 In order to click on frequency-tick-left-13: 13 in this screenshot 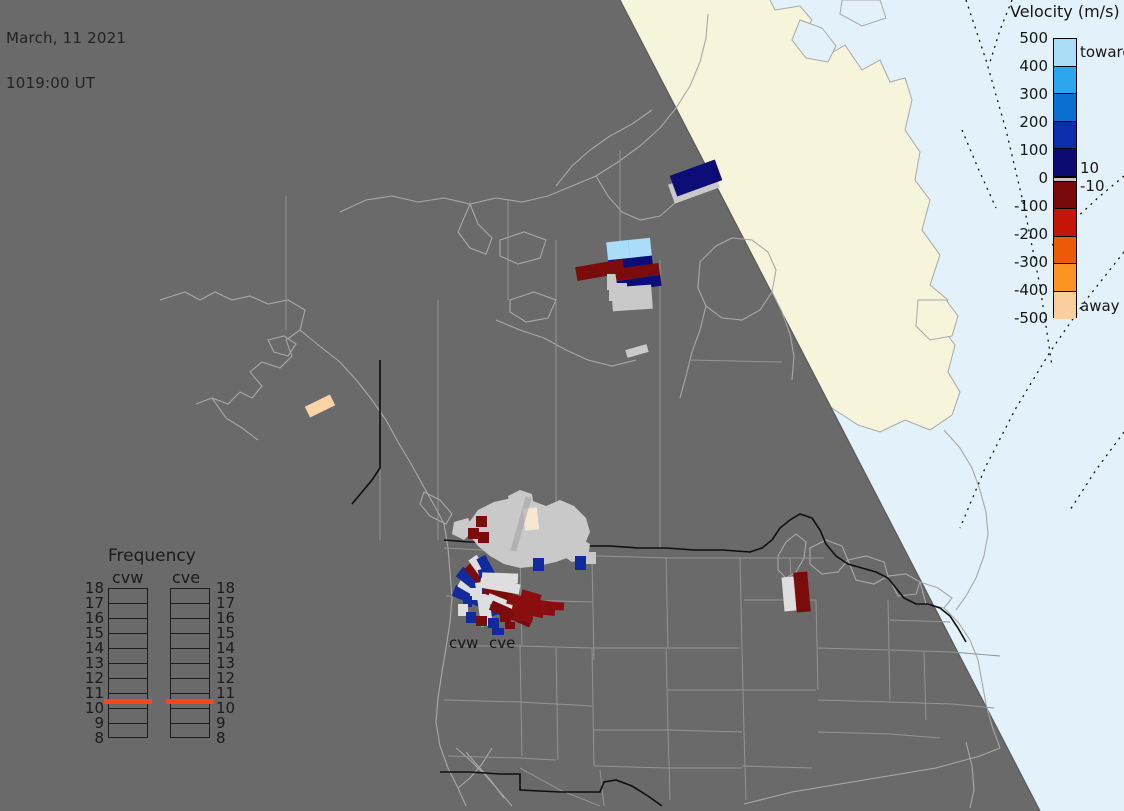, I will do `click(94, 663)`.